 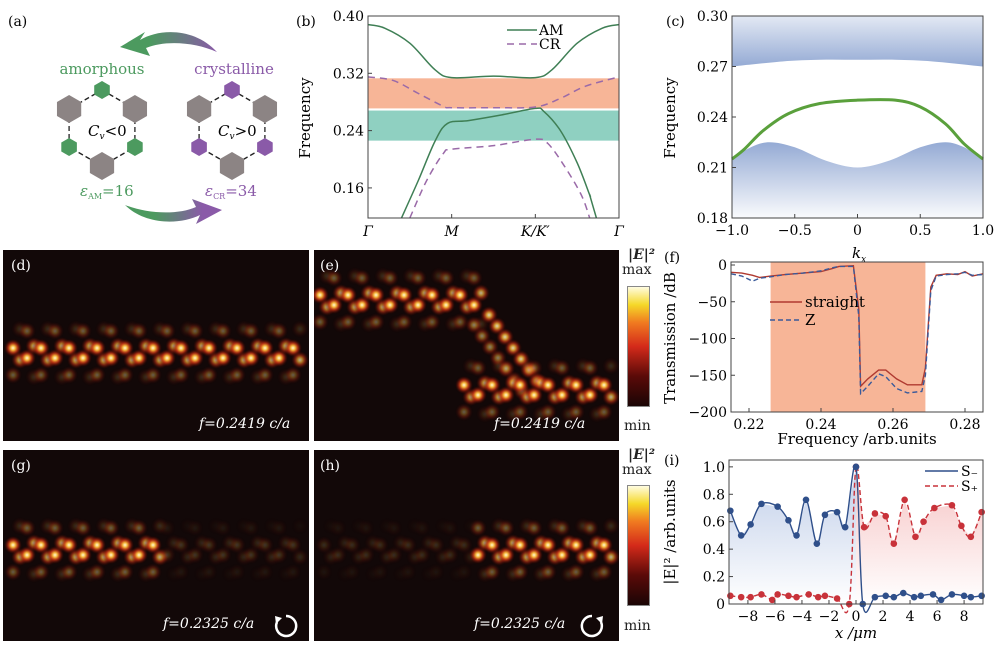 I want to click on legend-label-Z: Z, so click(x=810, y=320).